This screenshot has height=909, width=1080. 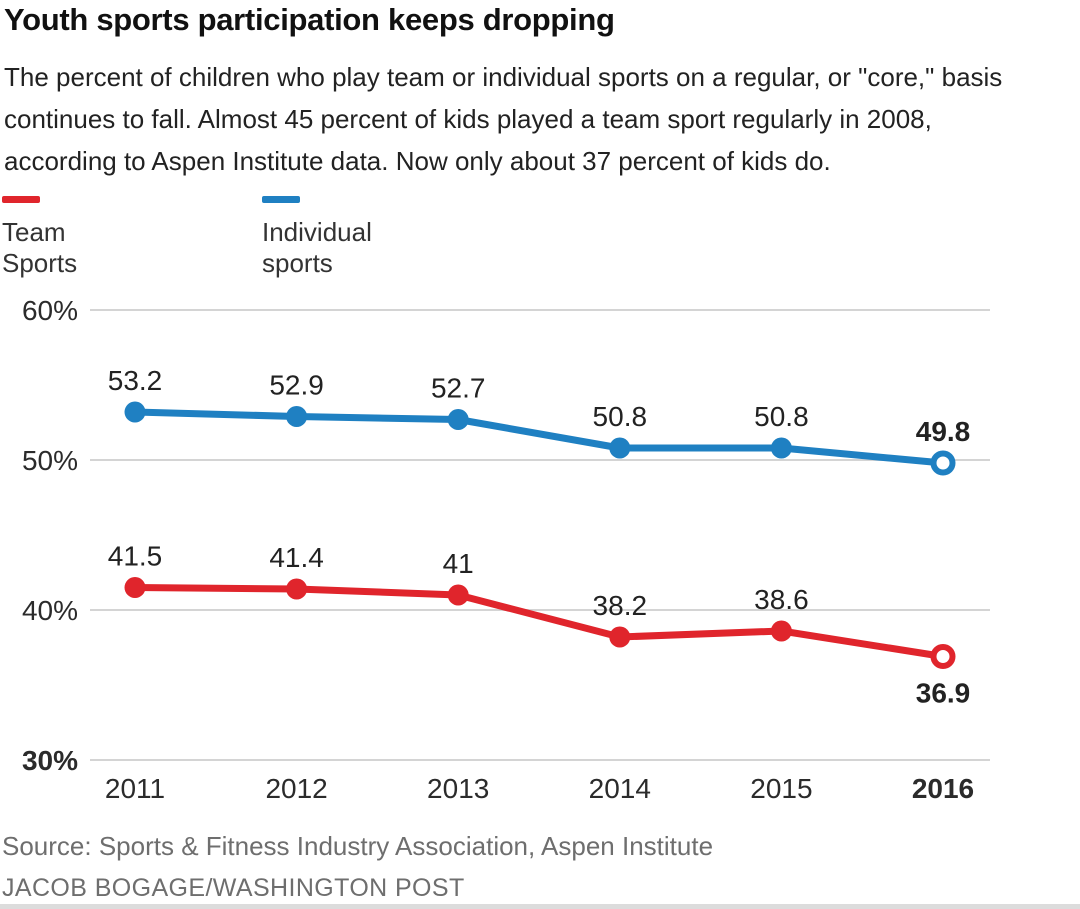 I want to click on legend-label: Individual sports, so click(x=317, y=247).